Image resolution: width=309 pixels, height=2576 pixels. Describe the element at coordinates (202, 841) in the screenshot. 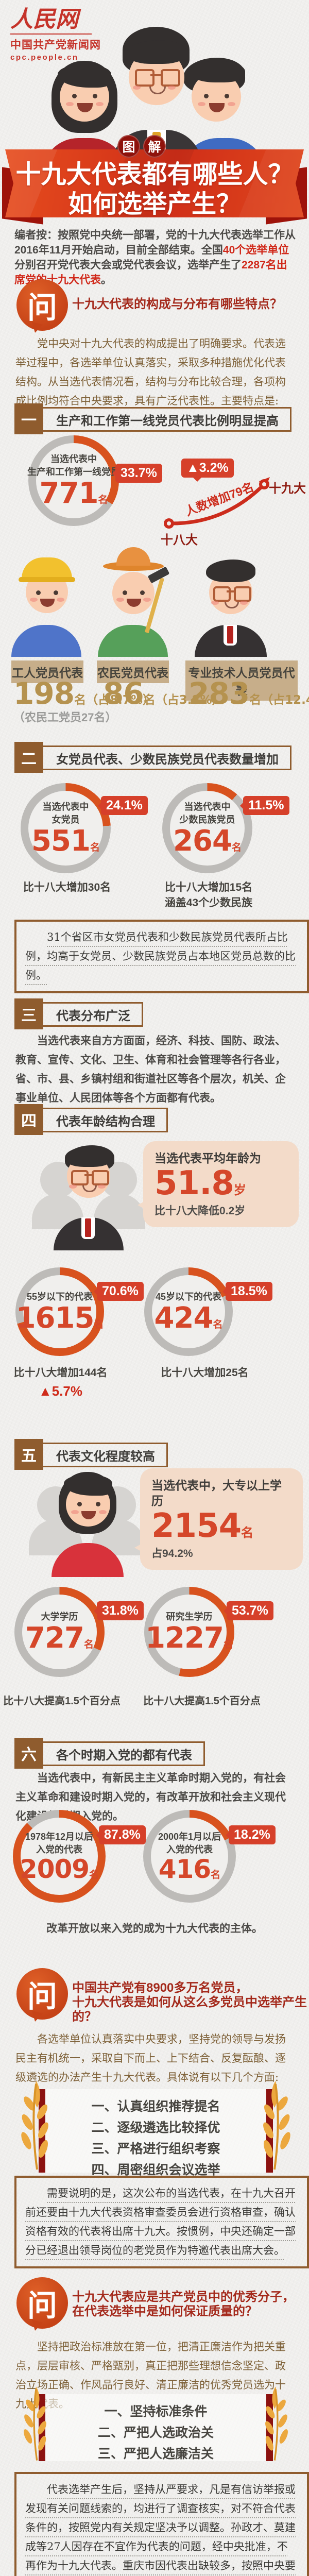

I see `value: 264` at that location.